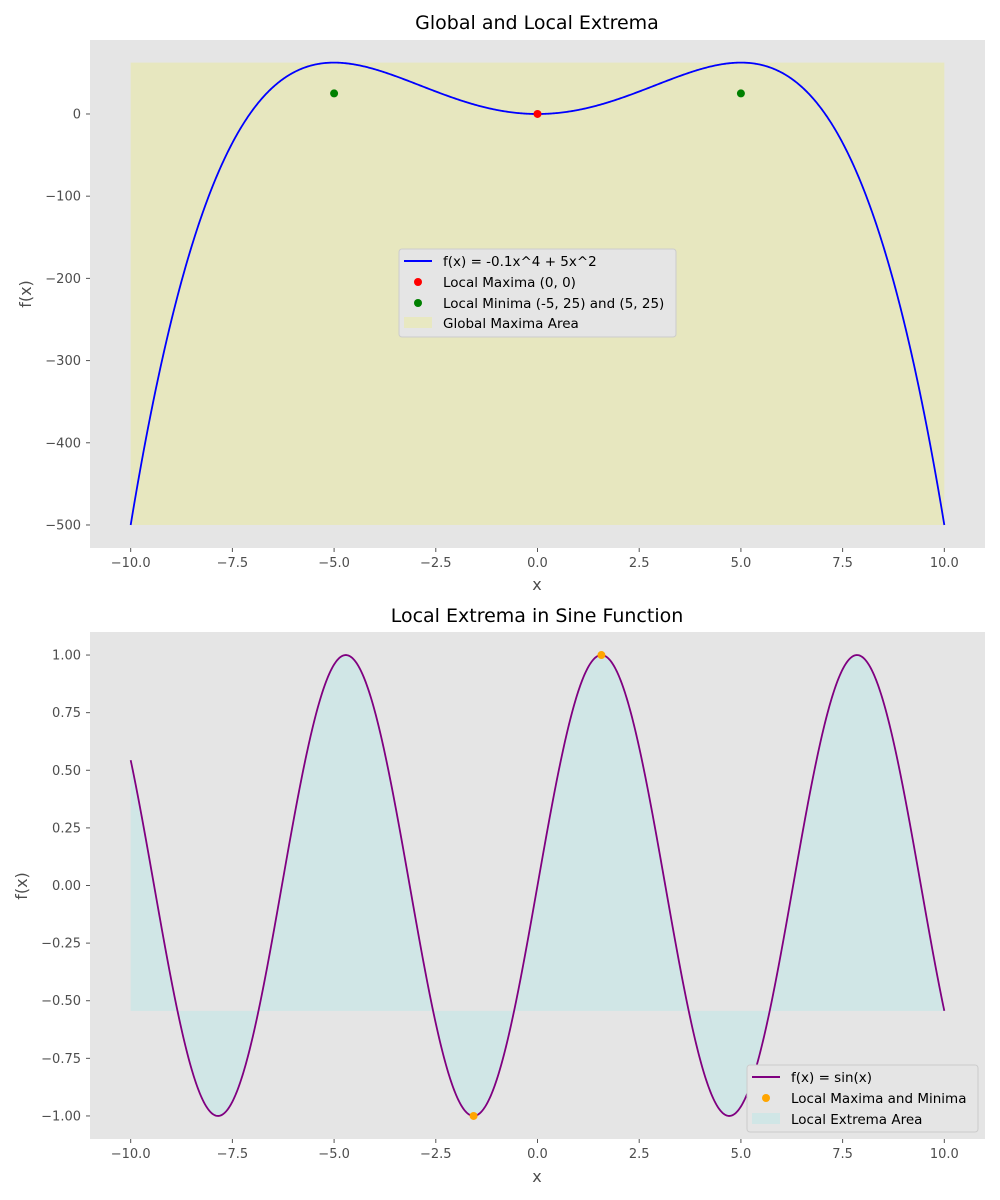  Describe the element at coordinates (856, 1120) in the screenshot. I see `legend-label-area: Local Extrema Area` at that location.